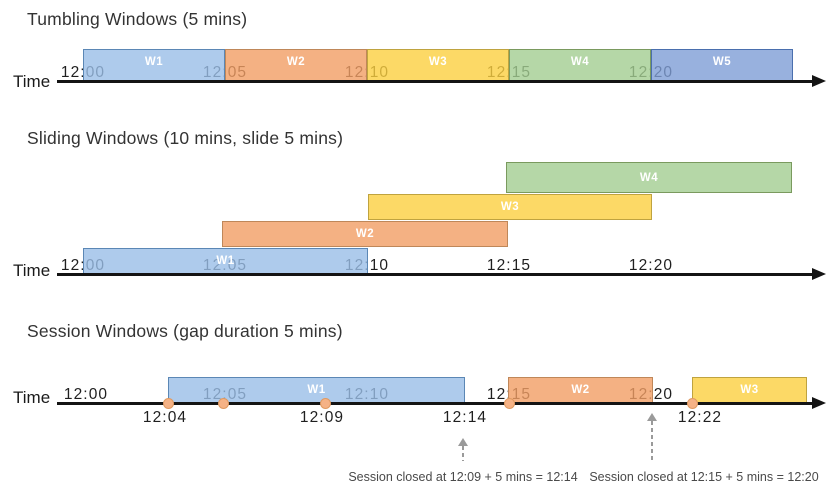 This screenshot has width=829, height=498. Describe the element at coordinates (509, 265) in the screenshot. I see `tick-label: 12:15` at that location.